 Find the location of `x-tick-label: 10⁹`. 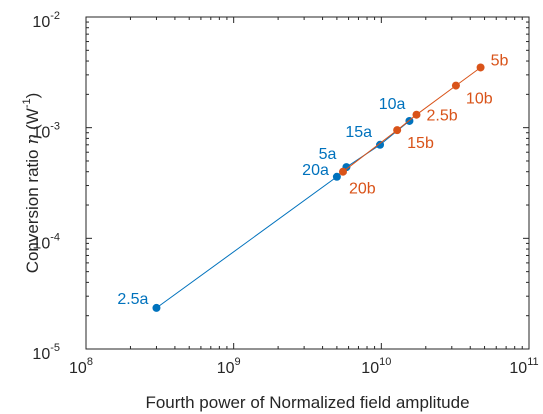

x-tick-label: 10⁹ is located at coordinates (229, 366).